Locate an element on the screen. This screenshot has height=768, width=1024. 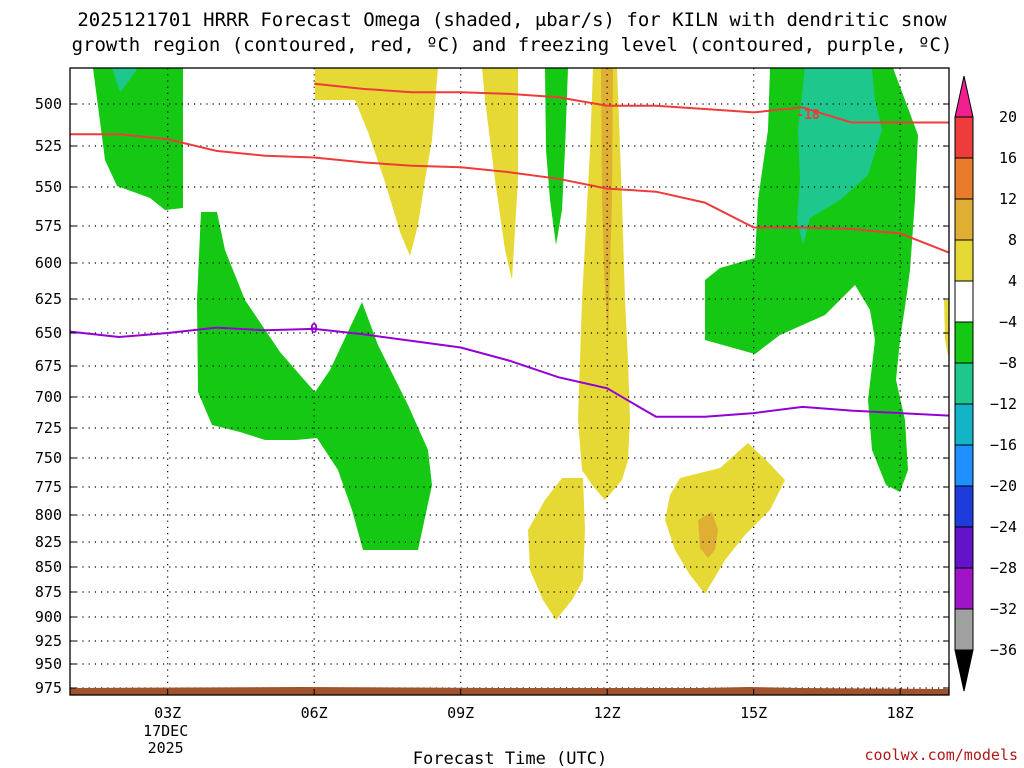
site-credit: coolwx.com/models is located at coordinates (941, 755).